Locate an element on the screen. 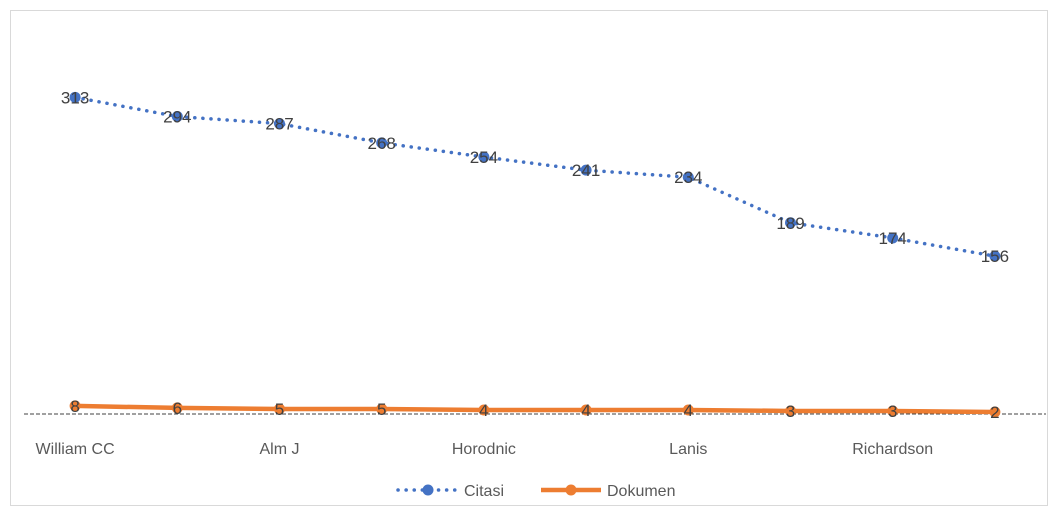 Image resolution: width=1051 pixels, height=508 pixels. legend-marker-citasi is located at coordinates (428, 490).